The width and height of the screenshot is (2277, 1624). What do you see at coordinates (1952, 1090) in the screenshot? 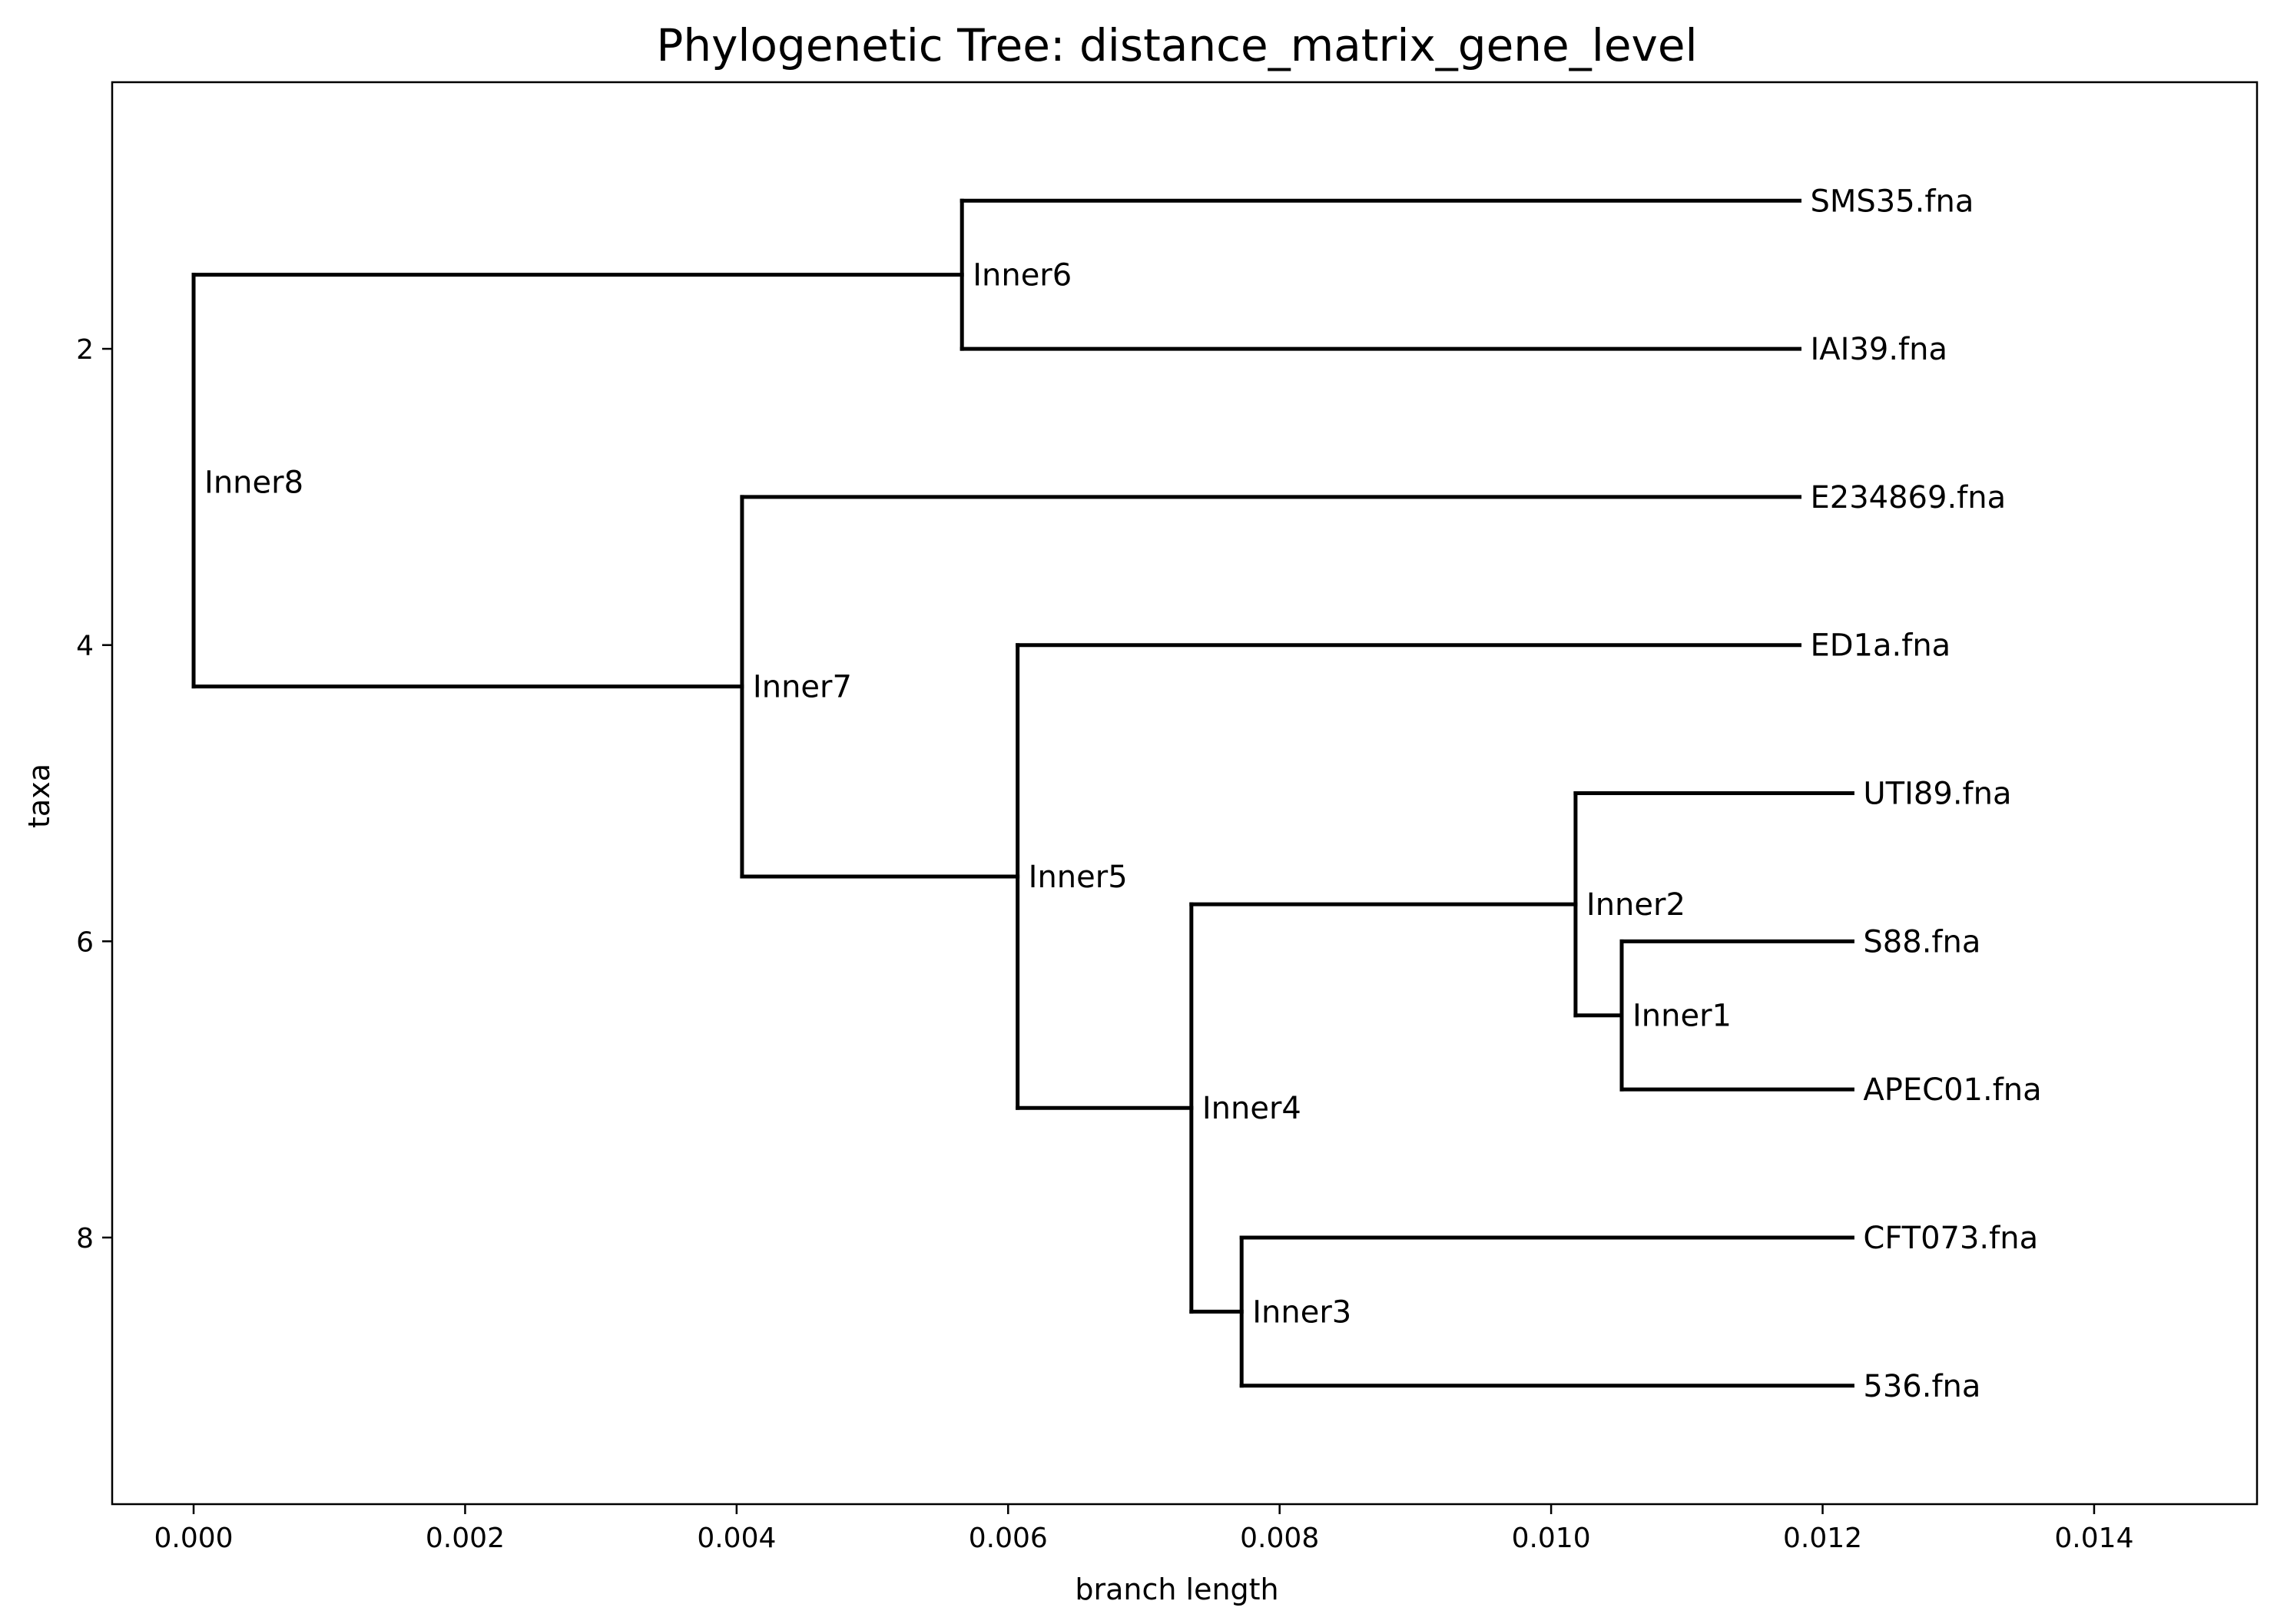
I see `leaf-label-apec01-fna: APEC01.fna` at bounding box center [1952, 1090].